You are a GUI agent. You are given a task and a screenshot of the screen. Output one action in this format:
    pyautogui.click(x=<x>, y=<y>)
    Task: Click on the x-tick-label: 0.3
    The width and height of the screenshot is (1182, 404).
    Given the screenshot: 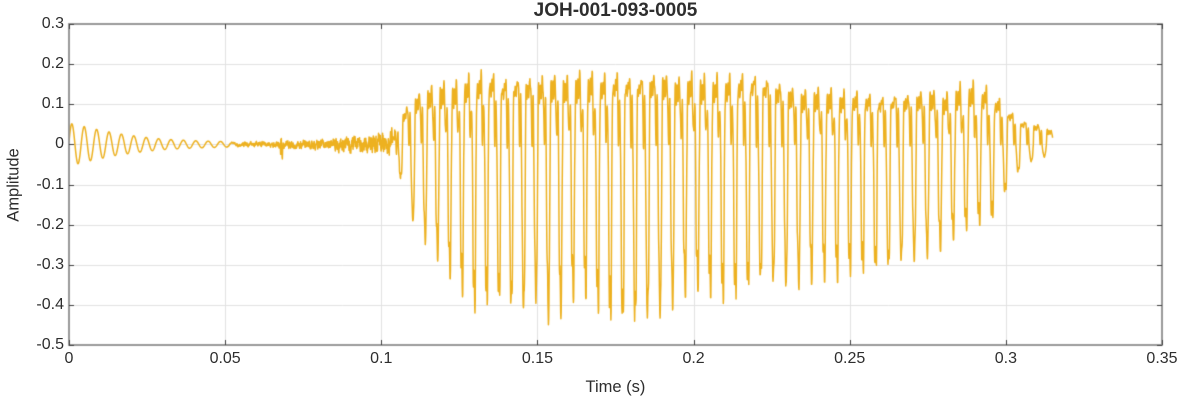 What is the action you would take?
    pyautogui.click(x=1005, y=358)
    